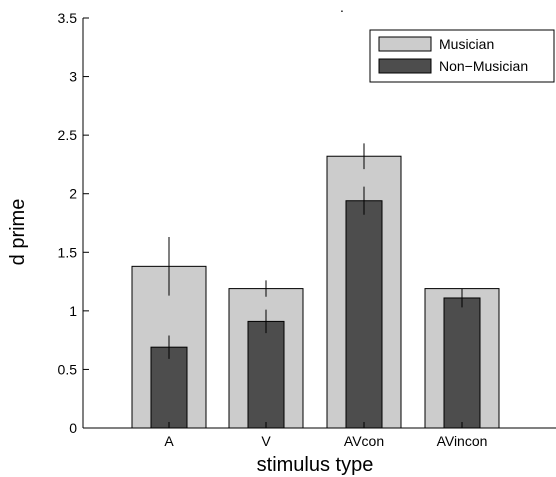 The image size is (556, 477). Describe the element at coordinates (266, 441) in the screenshot. I see `x-tick-label: V` at that location.